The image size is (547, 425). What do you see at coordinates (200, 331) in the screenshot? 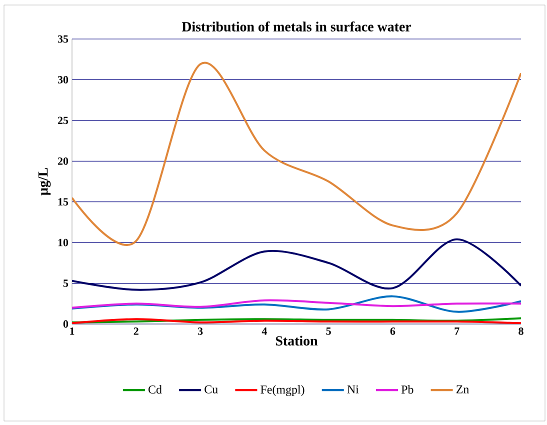
I see `x-tick-label: 3` at bounding box center [200, 331].